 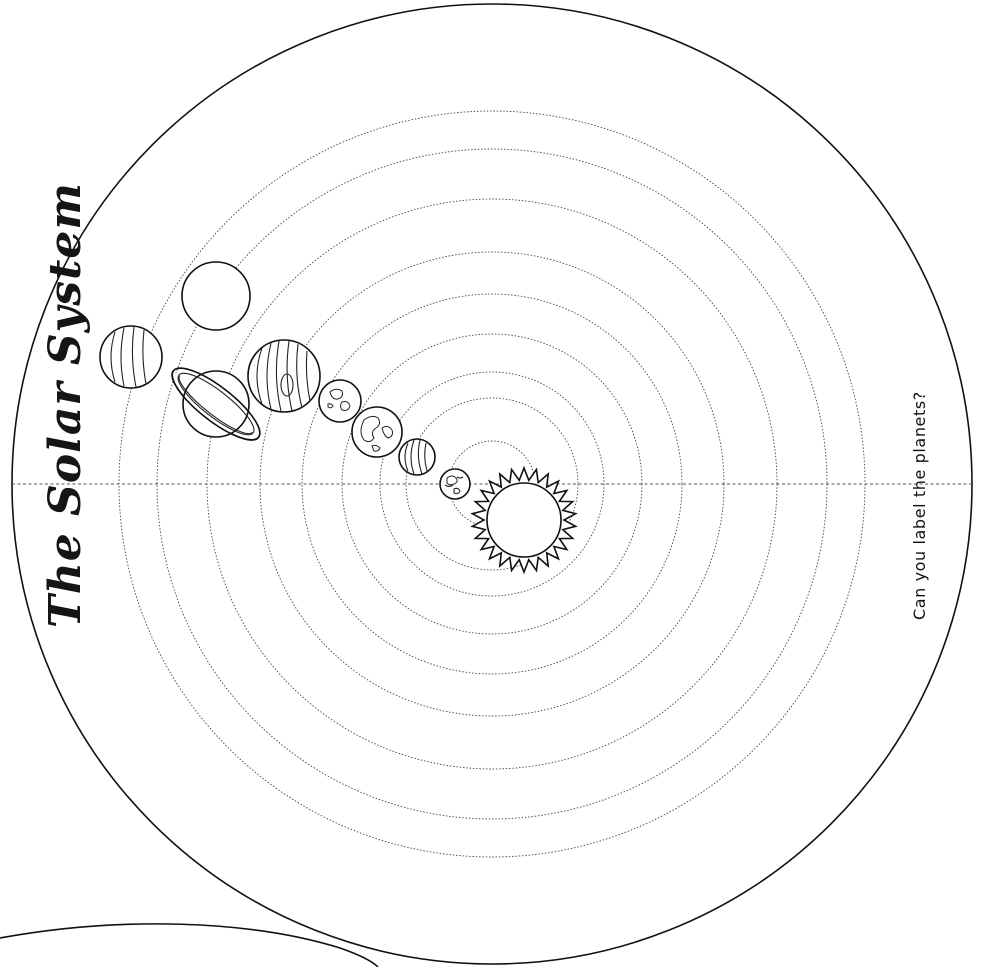 I want to click on page-title: The Solar System, so click(x=65, y=405).